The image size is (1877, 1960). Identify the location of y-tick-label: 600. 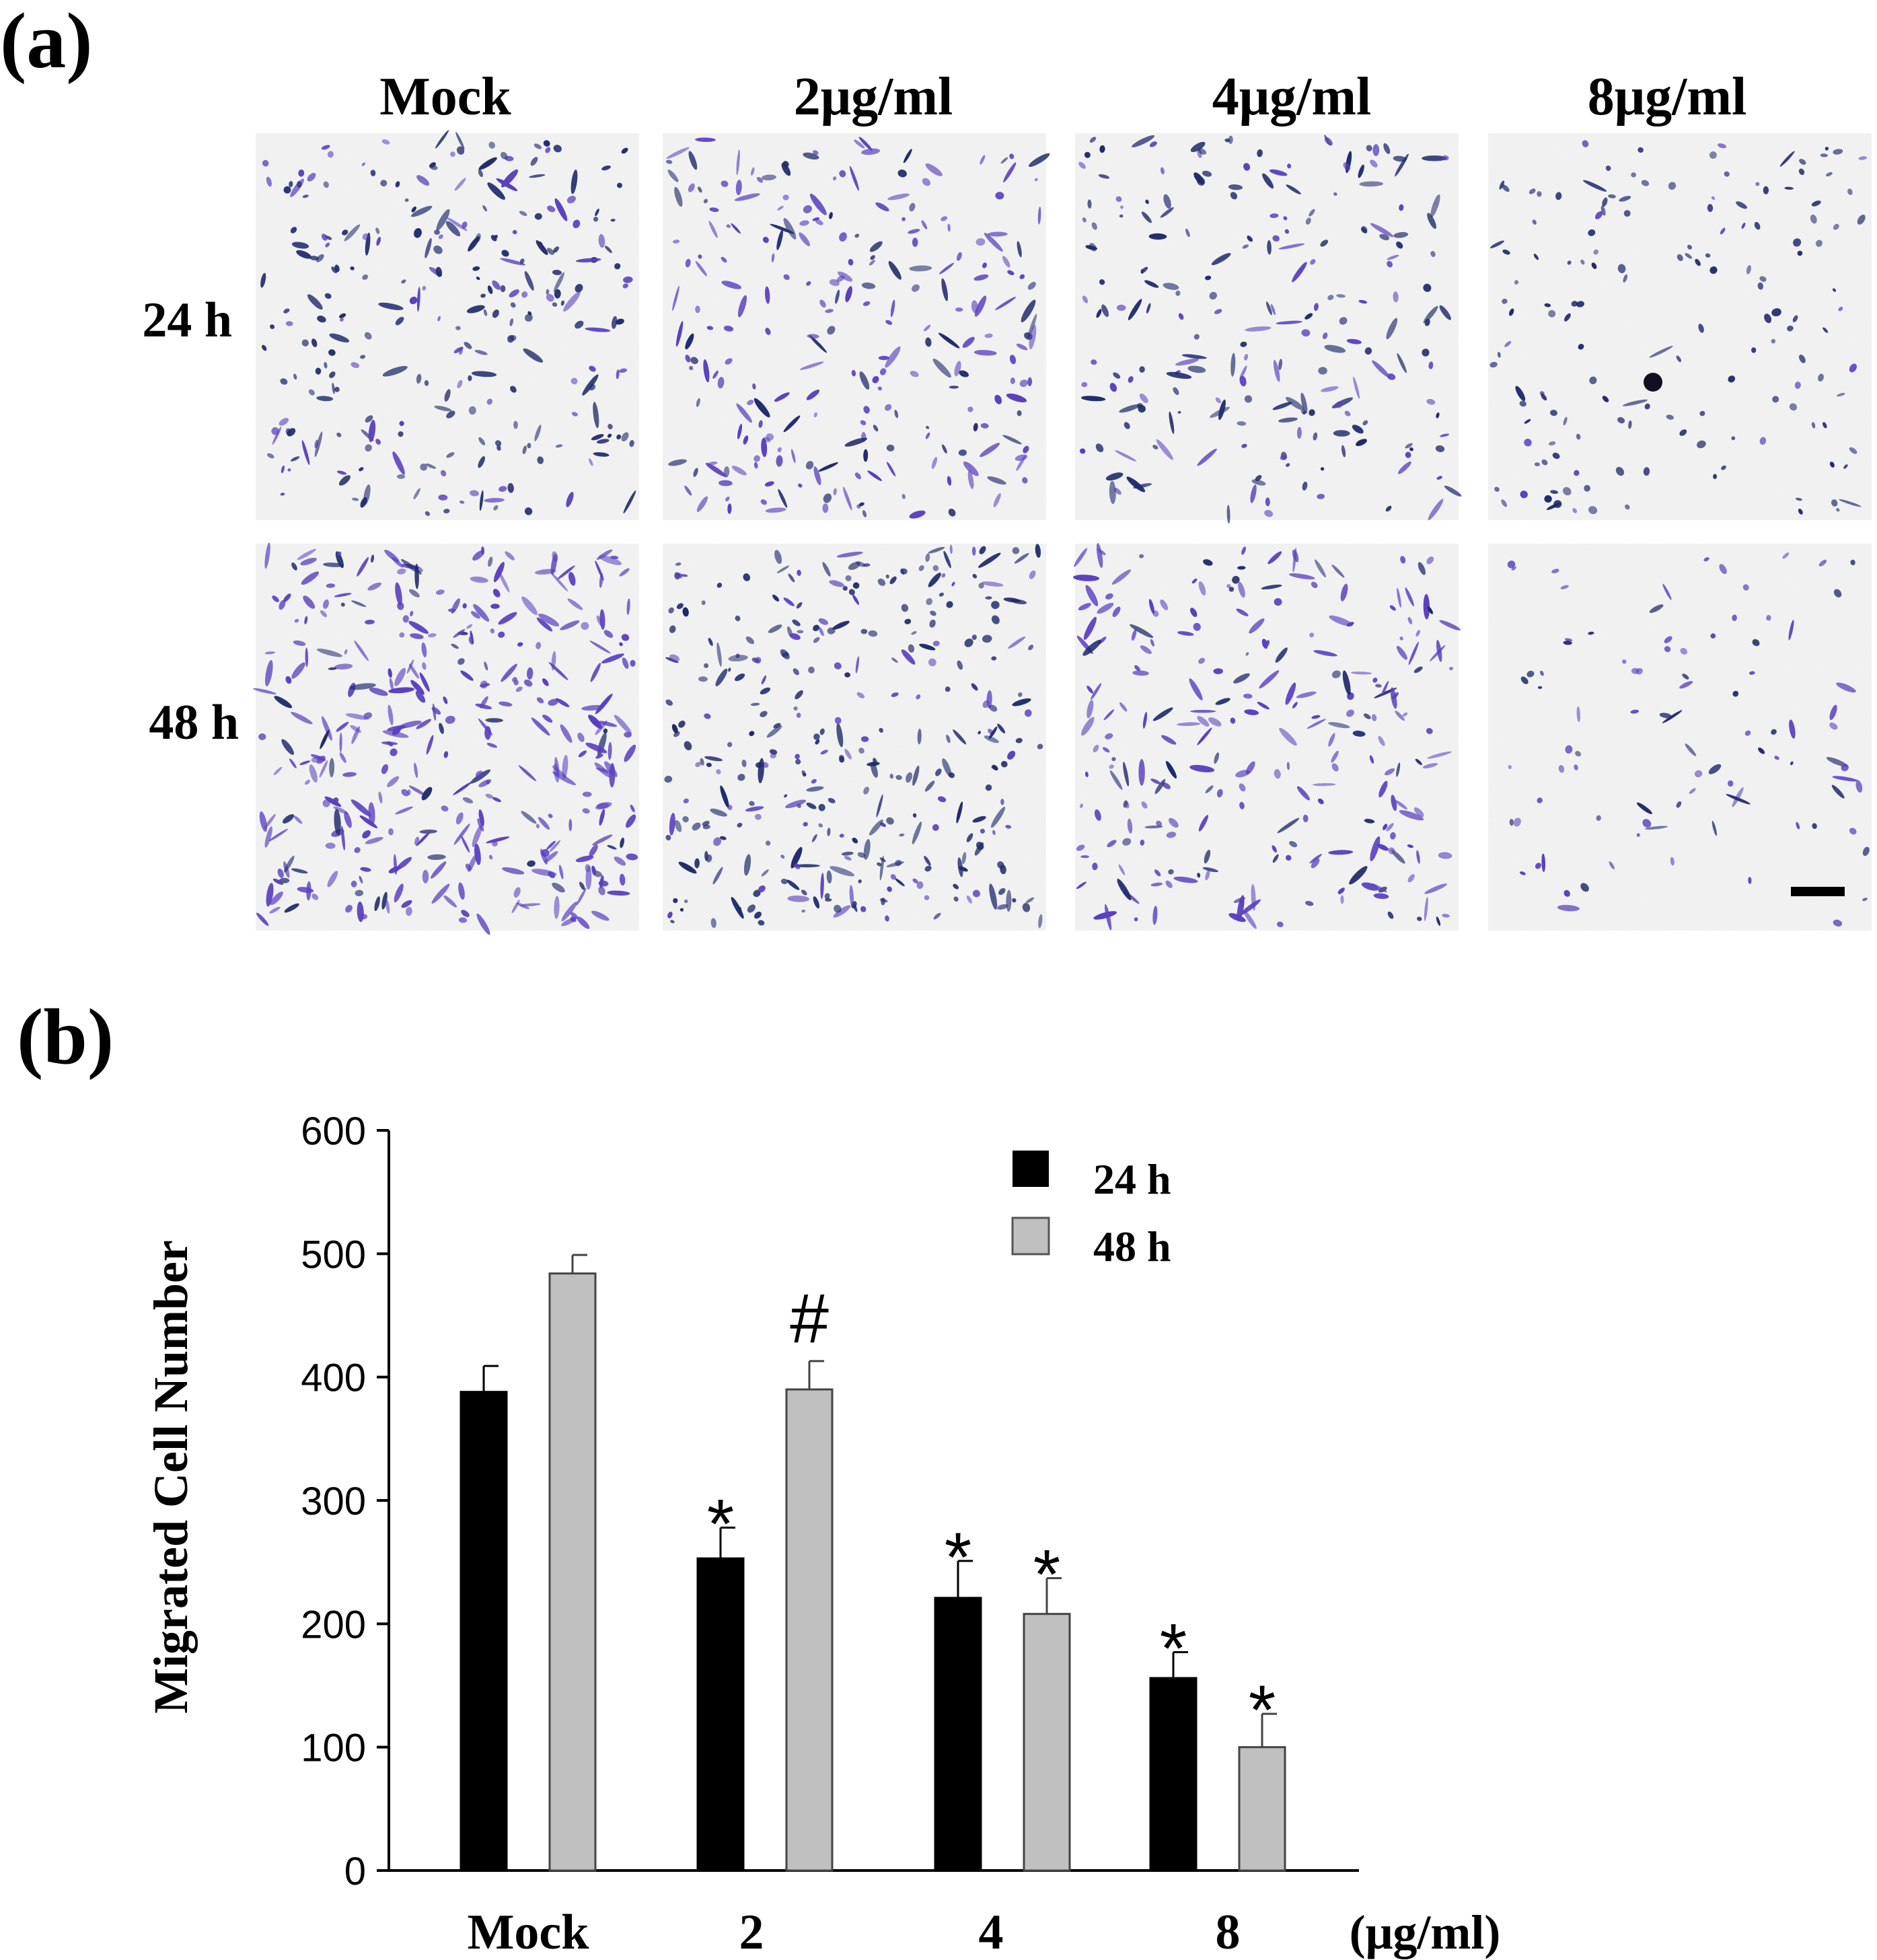
(333, 1131).